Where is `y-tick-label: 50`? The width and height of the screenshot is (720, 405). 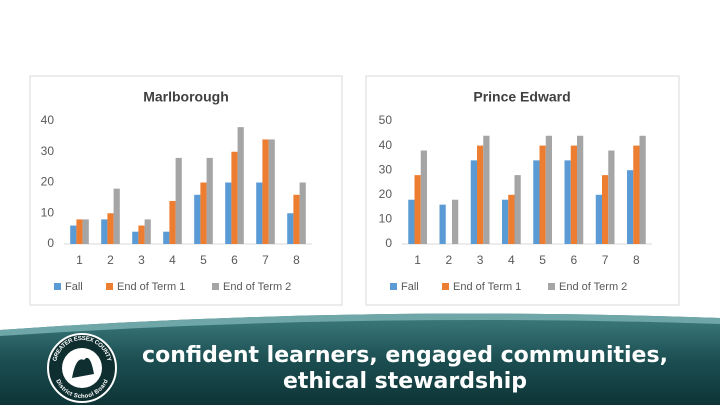
y-tick-label: 50 is located at coordinates (386, 120).